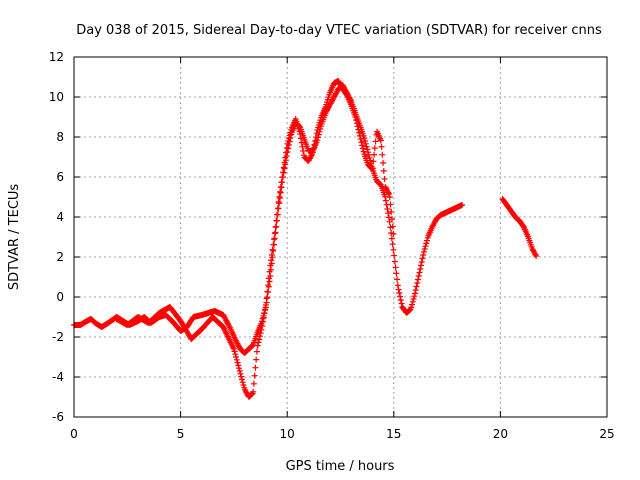  I want to click on y-tick-label: 6, so click(60, 177).